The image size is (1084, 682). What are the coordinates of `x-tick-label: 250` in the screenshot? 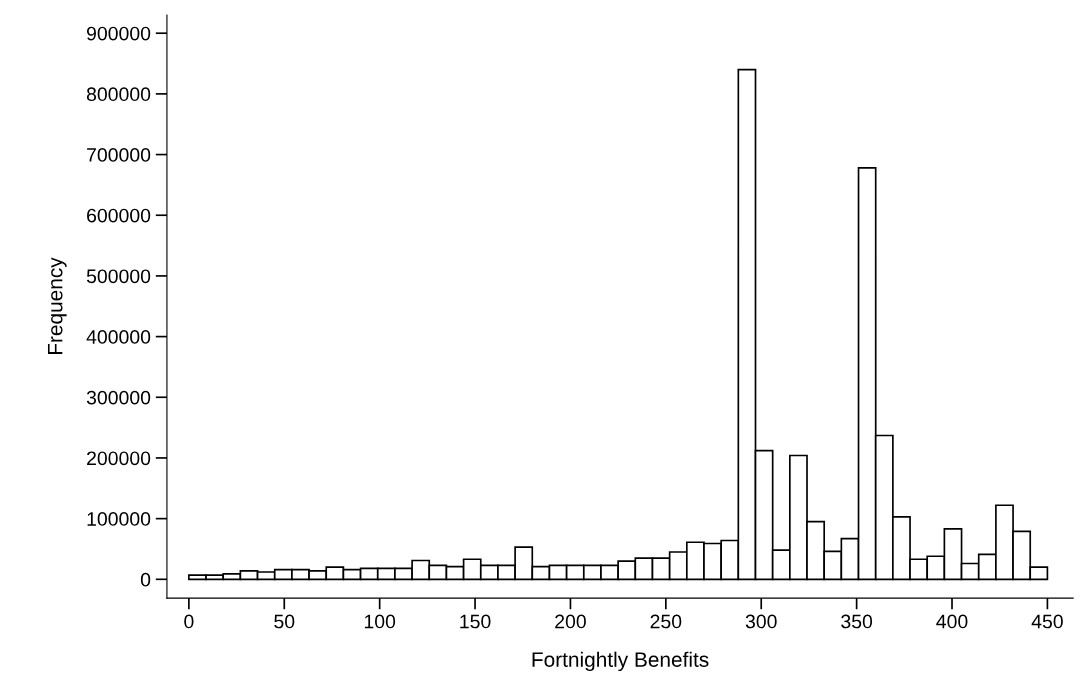 It's located at (666, 621).